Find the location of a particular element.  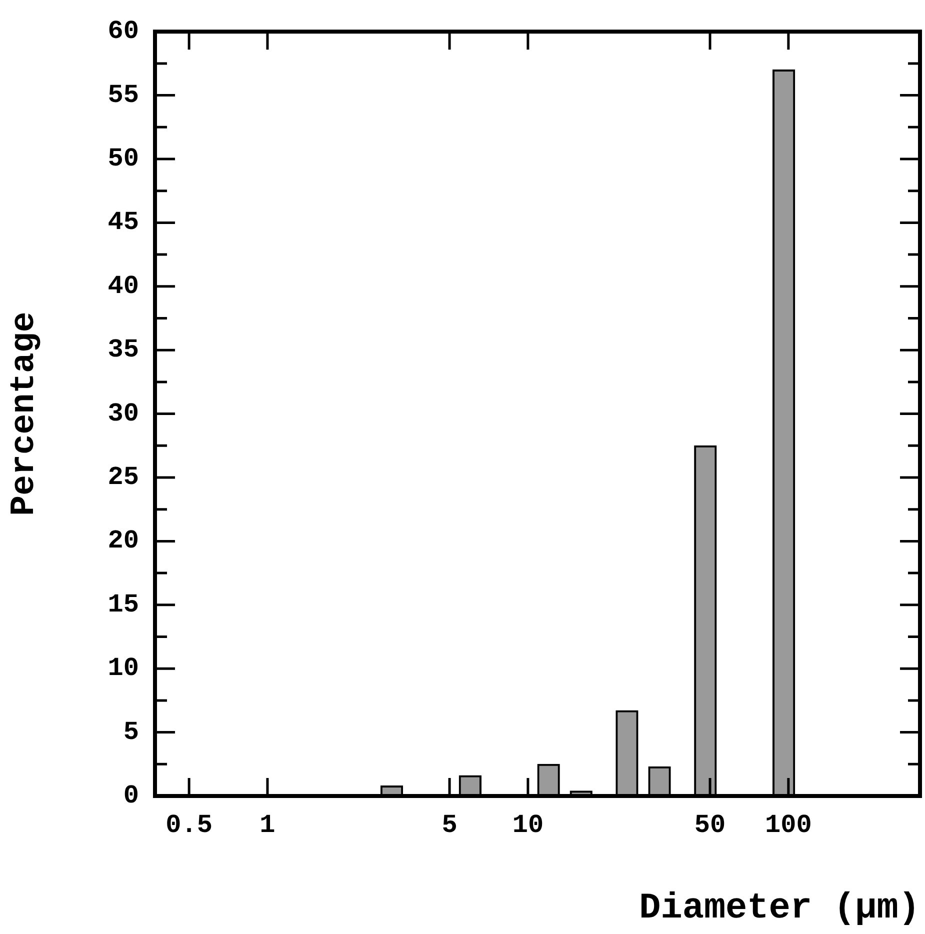

x-axis-title: Diameter (μm) is located at coordinates (779, 907).